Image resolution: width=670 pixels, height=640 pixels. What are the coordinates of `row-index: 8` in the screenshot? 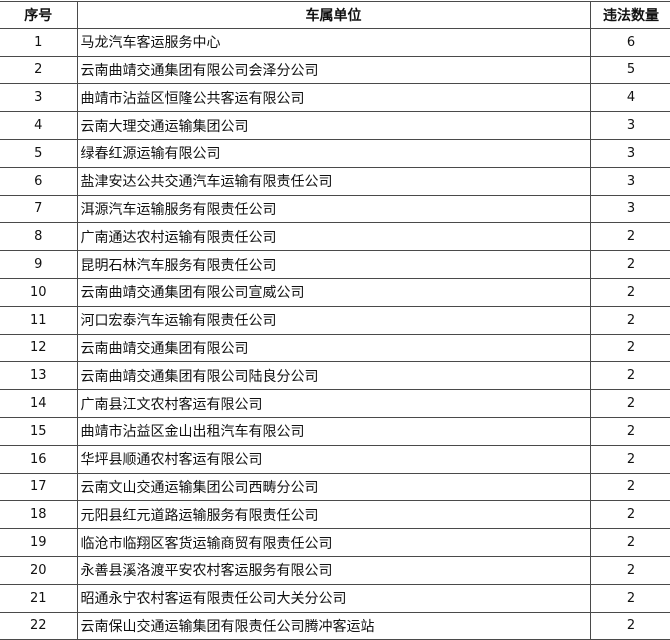 It's located at (39, 237).